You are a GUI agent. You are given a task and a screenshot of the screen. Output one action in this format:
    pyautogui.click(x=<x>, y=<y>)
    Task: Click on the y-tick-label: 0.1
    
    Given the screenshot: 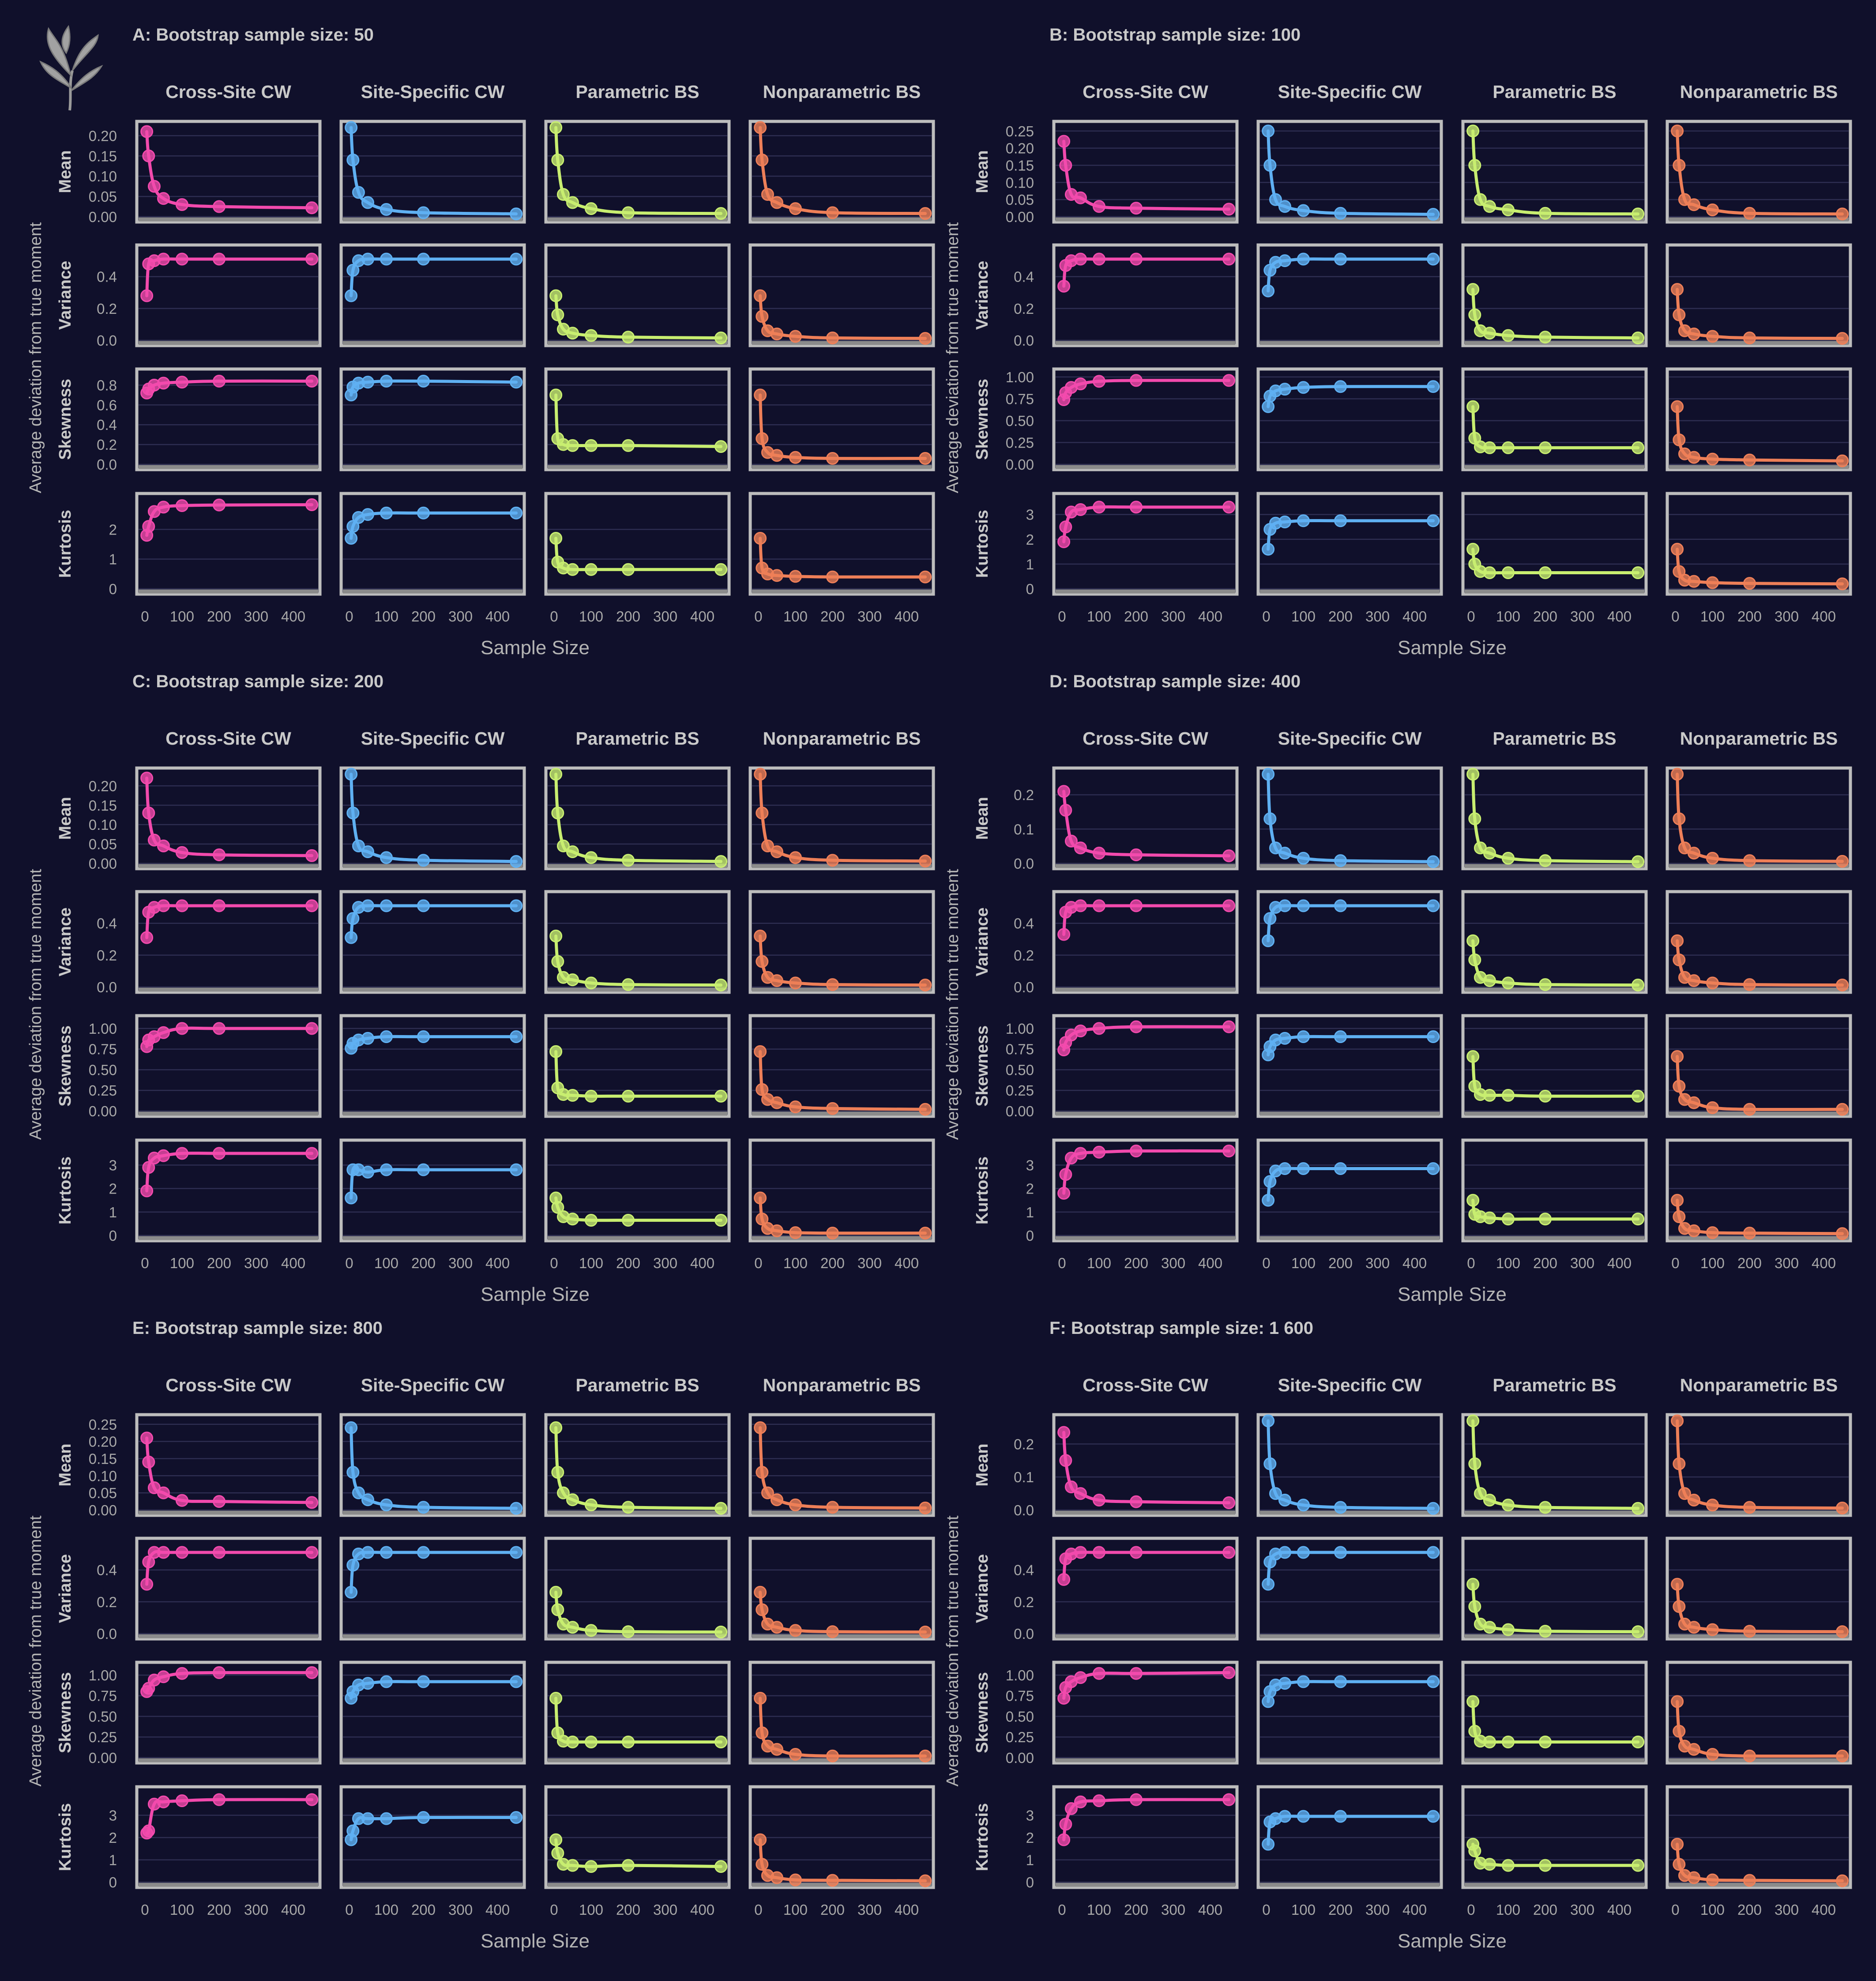 What is the action you would take?
    pyautogui.click(x=1024, y=829)
    